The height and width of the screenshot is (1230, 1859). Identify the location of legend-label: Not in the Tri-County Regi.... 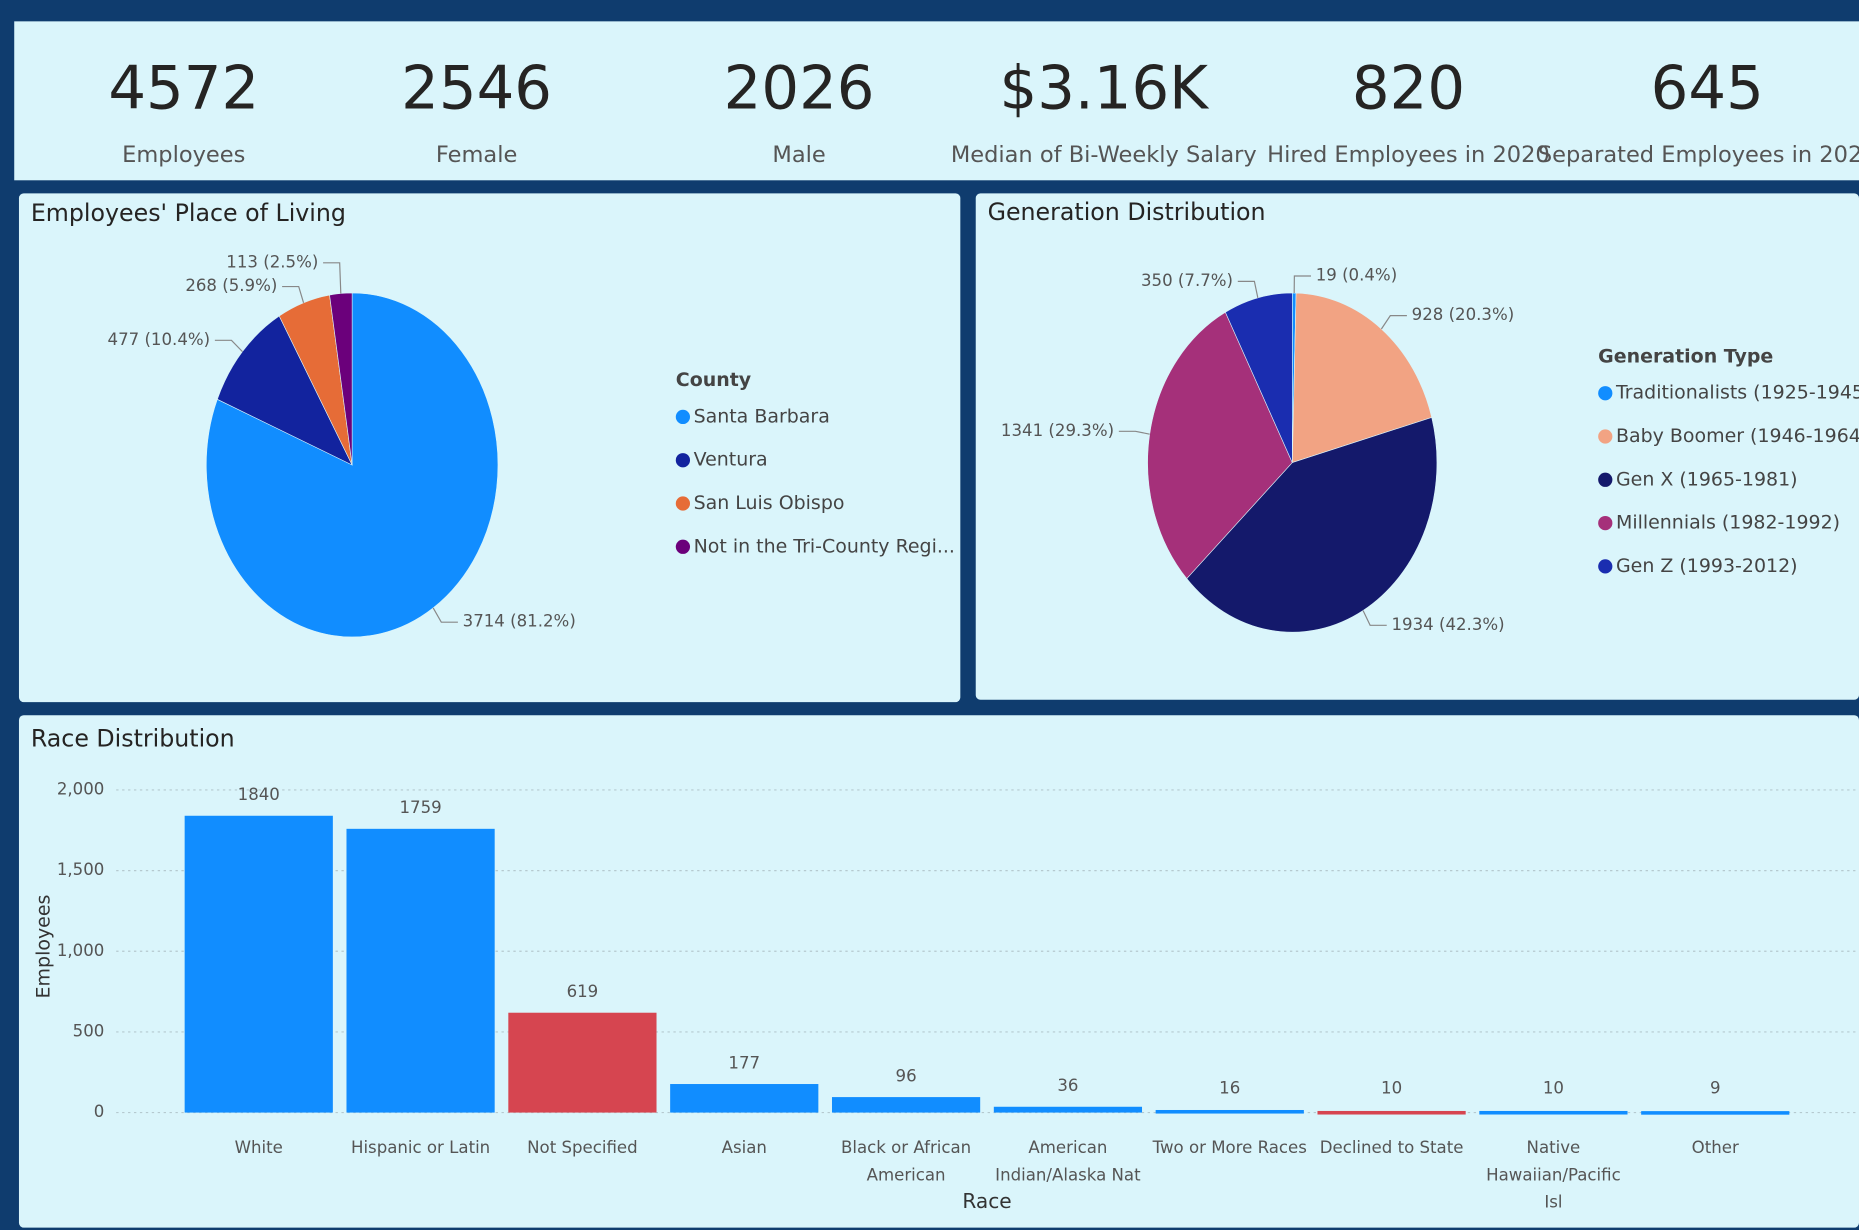
(824, 546).